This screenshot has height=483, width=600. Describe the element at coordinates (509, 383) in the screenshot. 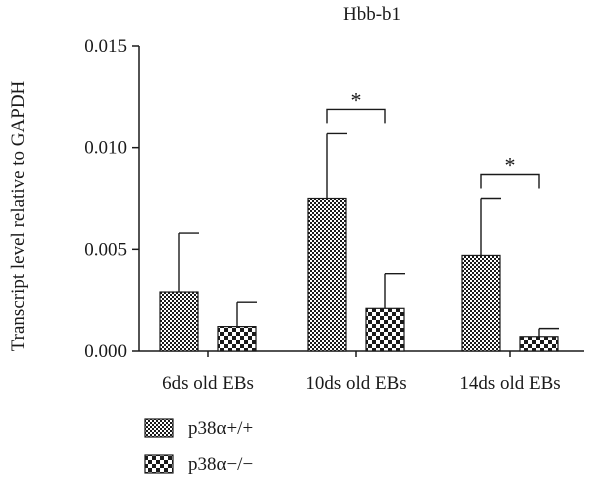

I see `x-tick-label: 14ds old EBs` at that location.